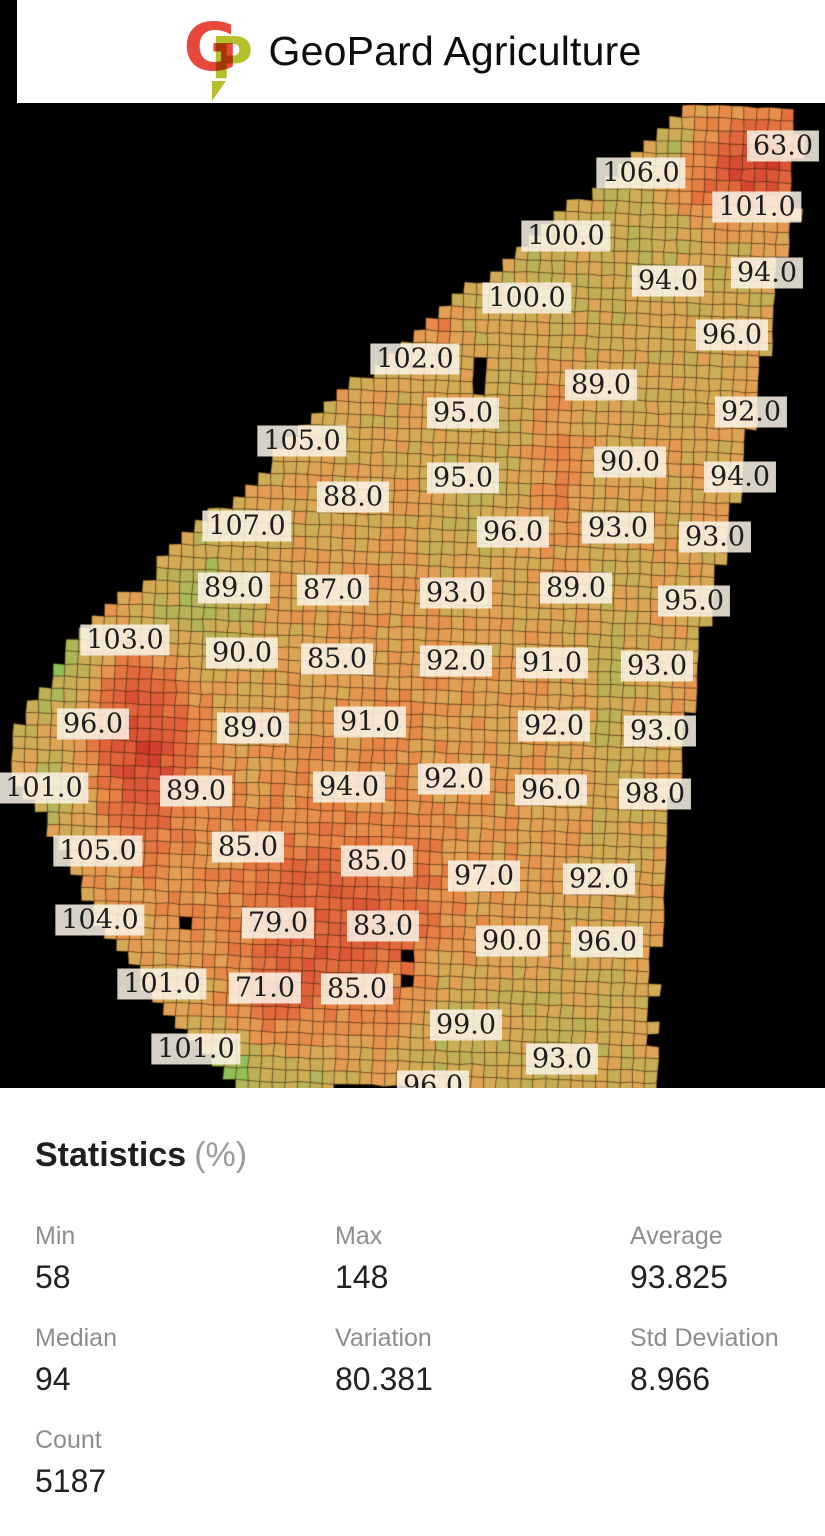 This screenshot has height=1536, width=825. I want to click on statistics-unit: (%), so click(221, 1155).